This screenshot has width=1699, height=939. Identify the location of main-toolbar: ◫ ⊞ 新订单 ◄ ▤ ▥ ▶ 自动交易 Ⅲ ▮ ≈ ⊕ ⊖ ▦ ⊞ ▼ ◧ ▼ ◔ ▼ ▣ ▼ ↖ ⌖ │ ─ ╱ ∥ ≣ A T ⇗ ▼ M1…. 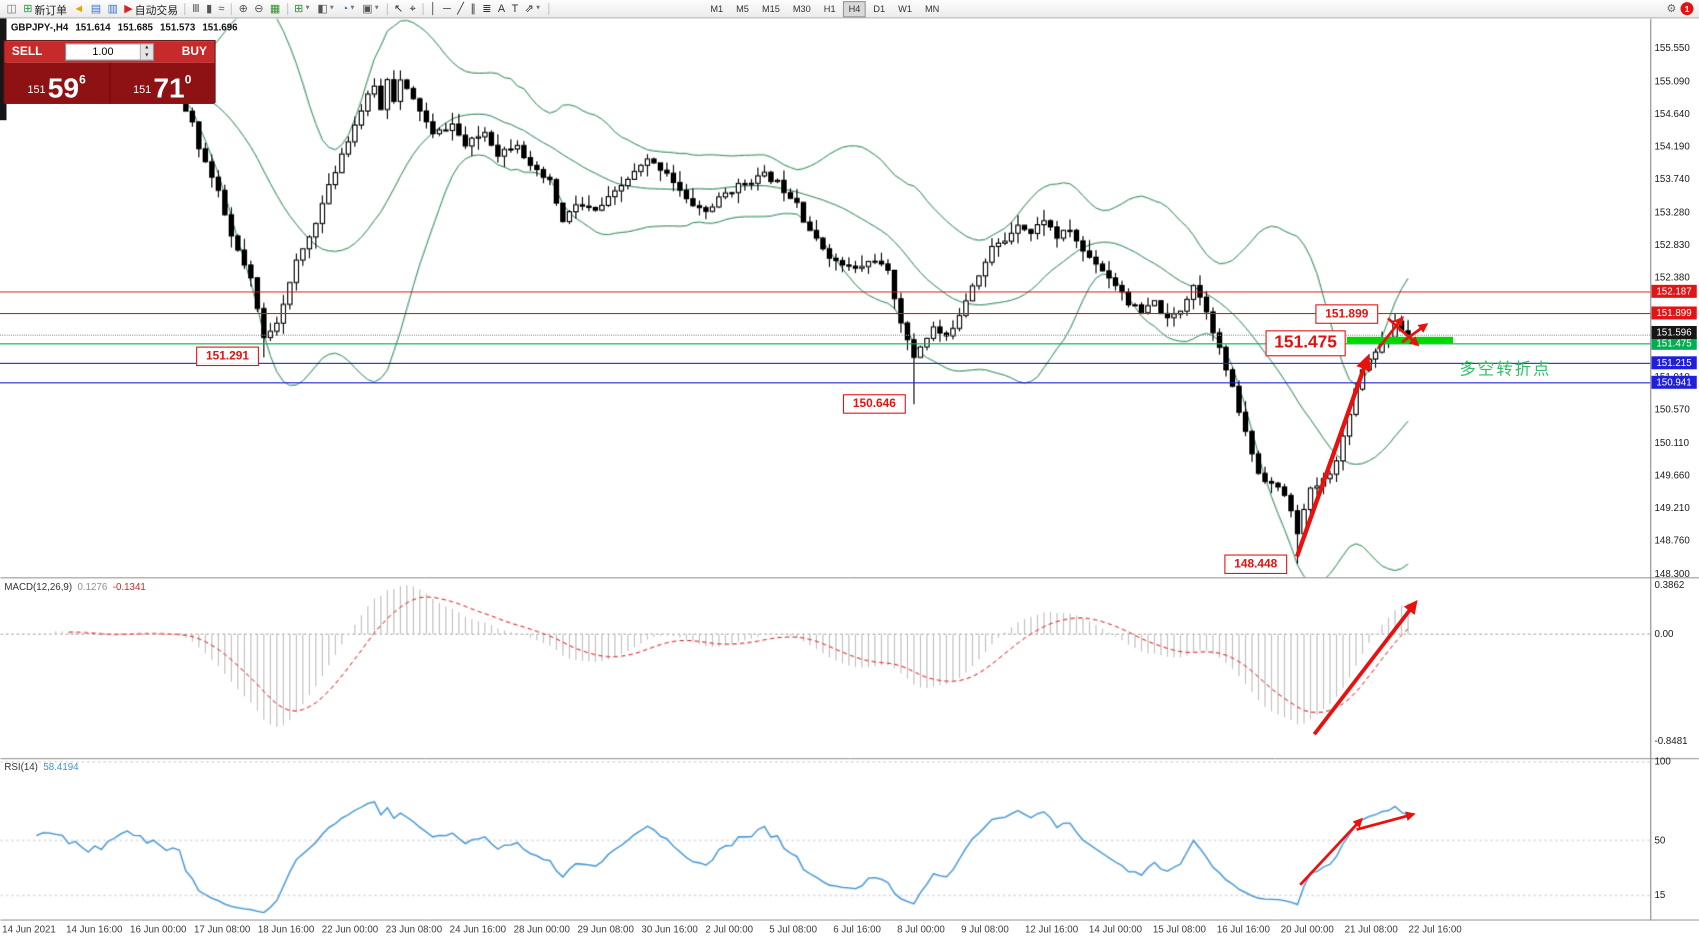
(849, 9).